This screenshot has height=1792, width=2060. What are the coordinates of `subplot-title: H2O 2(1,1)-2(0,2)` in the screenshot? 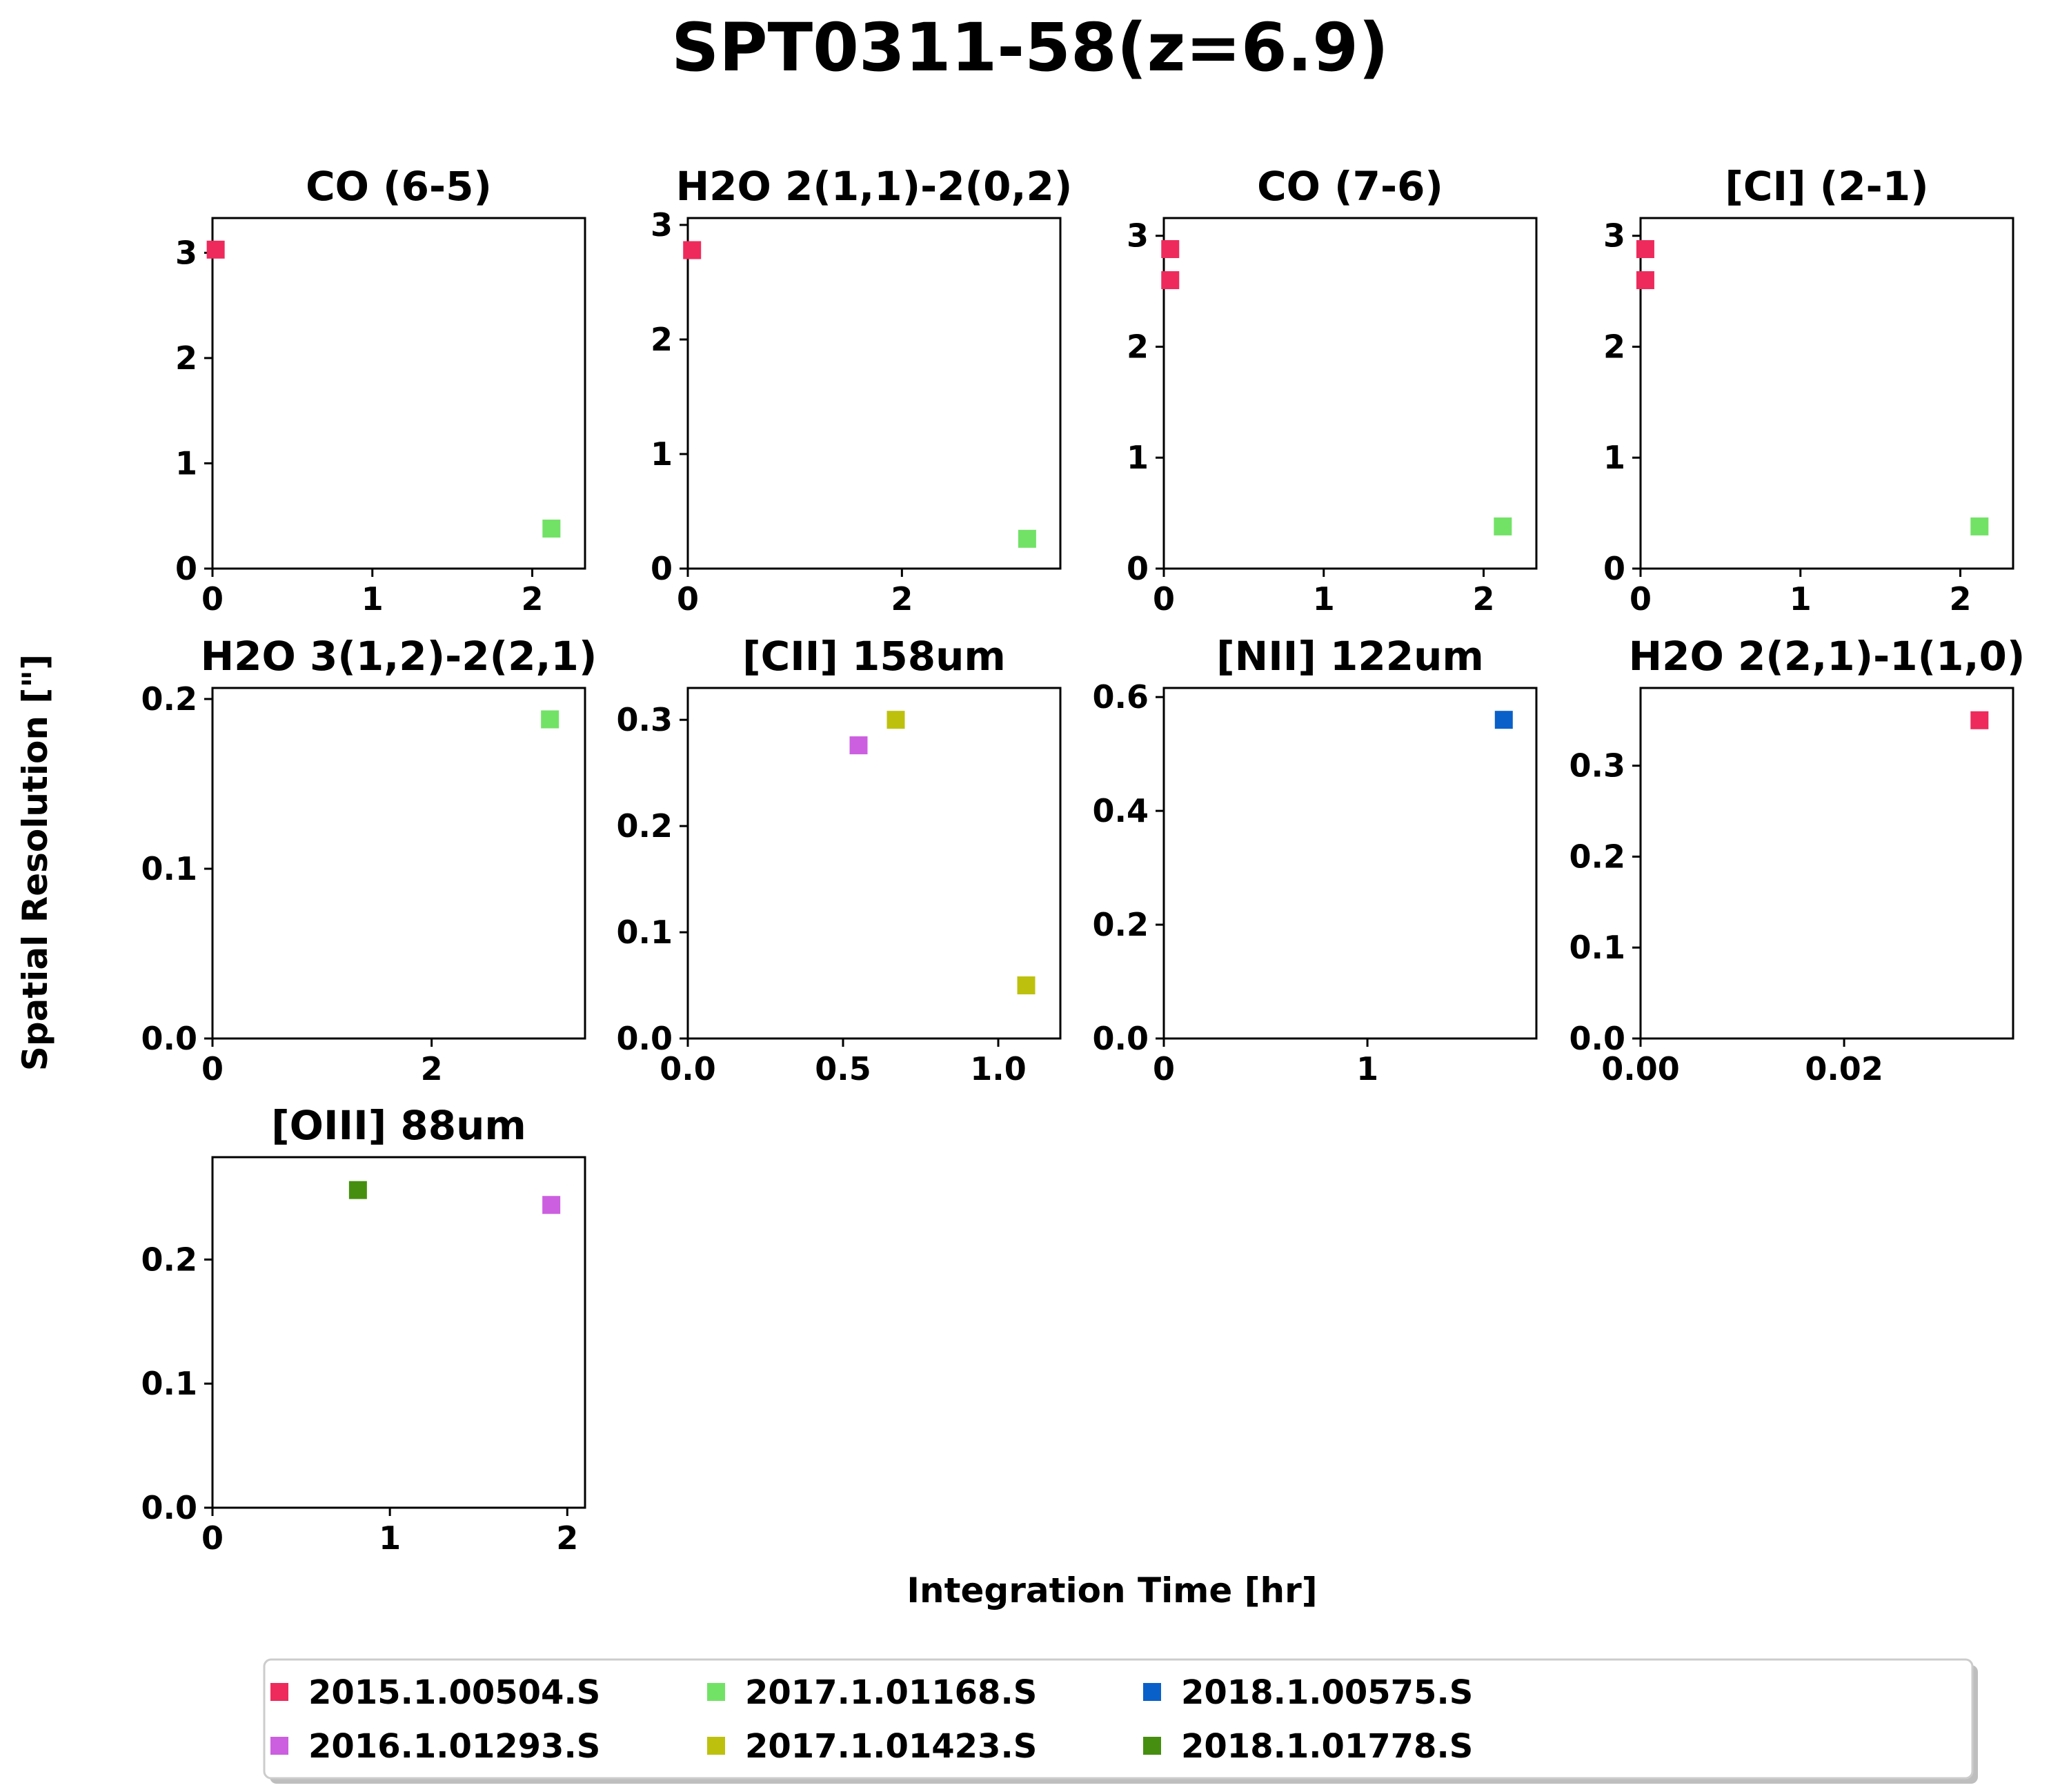 It's located at (875, 186).